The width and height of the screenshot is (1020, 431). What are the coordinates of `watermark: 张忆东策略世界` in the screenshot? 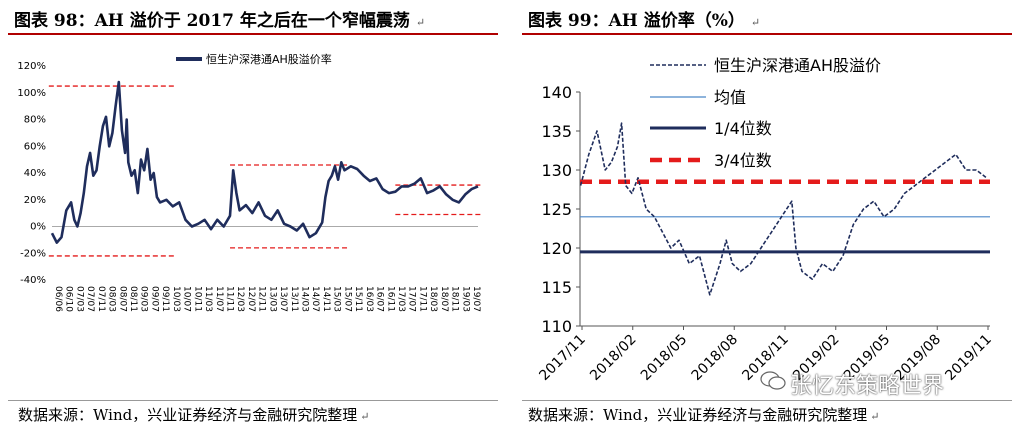 It's located at (867, 386).